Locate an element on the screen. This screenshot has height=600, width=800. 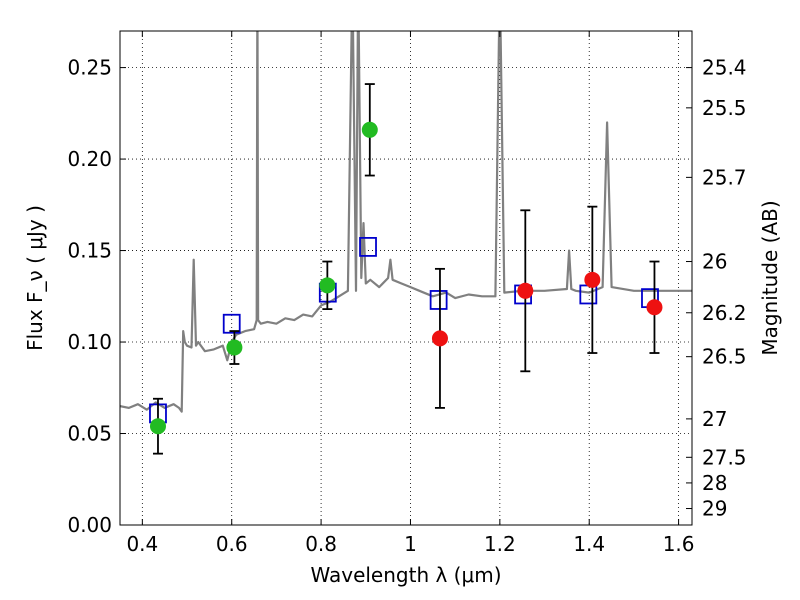
x-tick-label: 0.8 is located at coordinates (321, 544).